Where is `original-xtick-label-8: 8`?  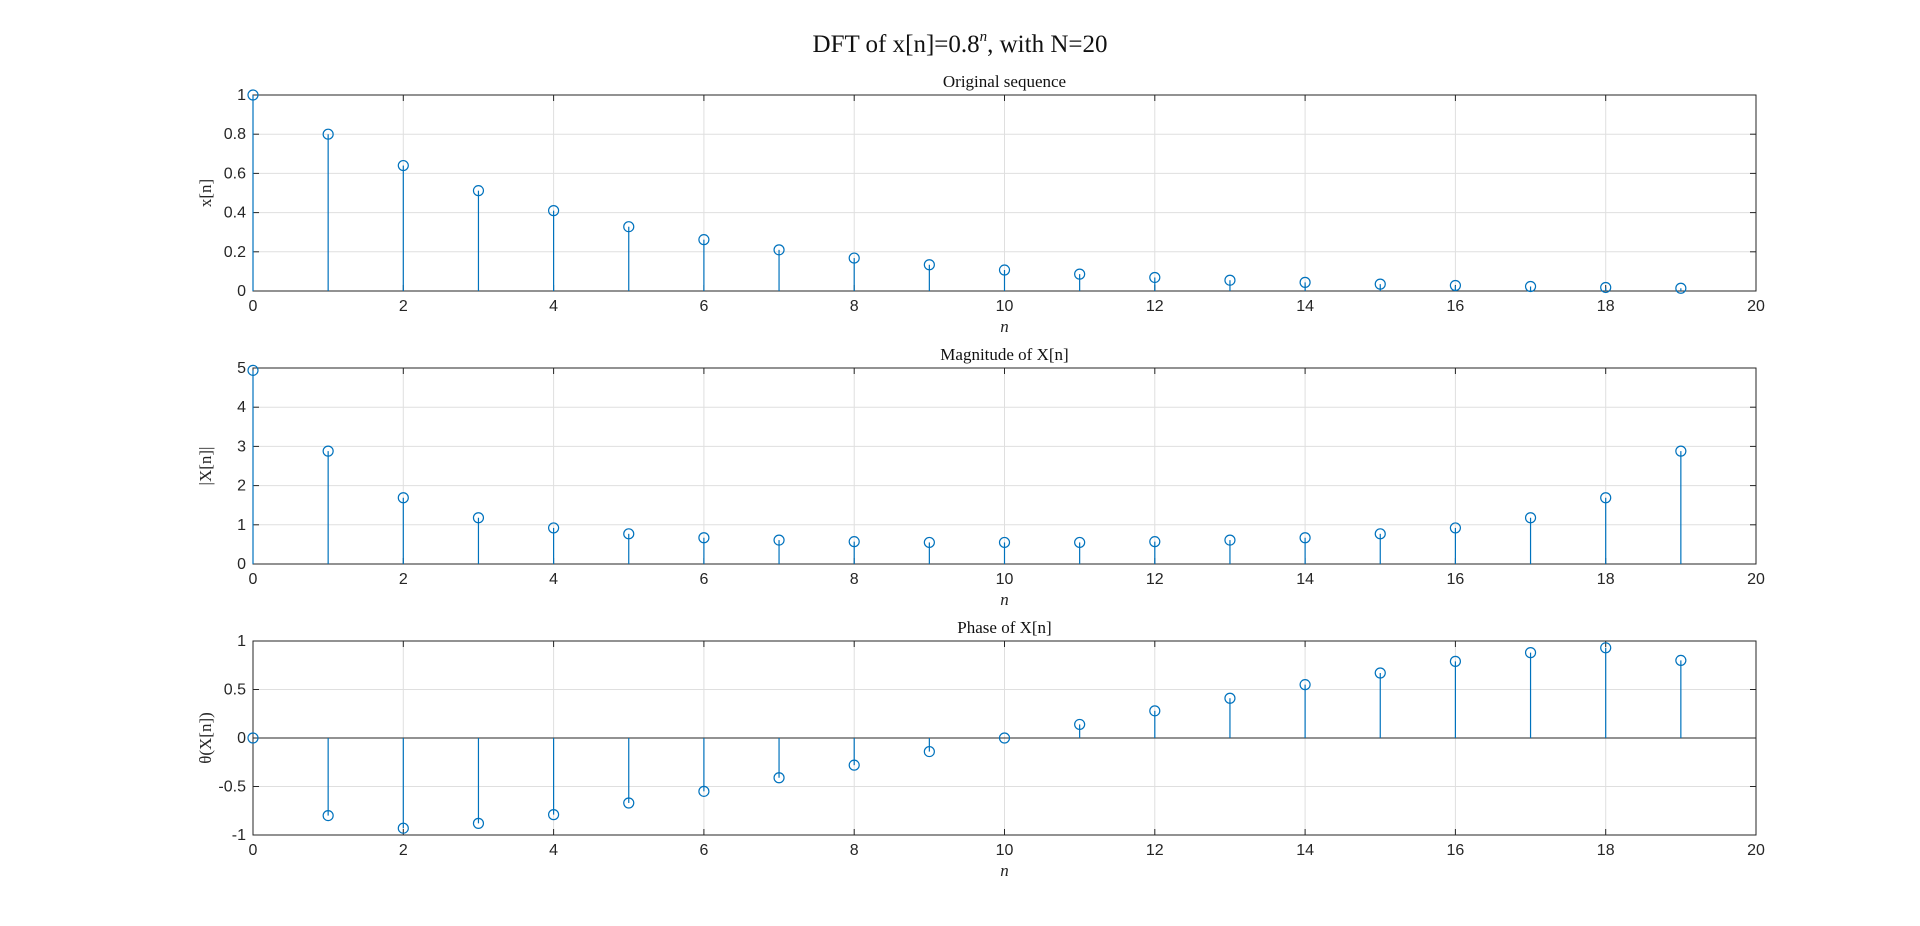
original-xtick-label-8: 8 is located at coordinates (854, 306).